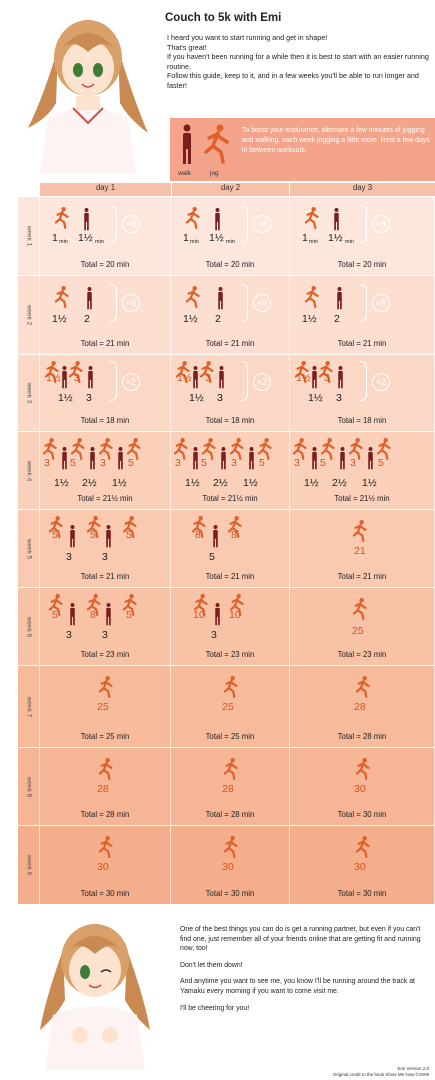 This screenshot has width=435, height=1080. I want to click on day-cell: Total = 30 min 30, so click(362, 865).